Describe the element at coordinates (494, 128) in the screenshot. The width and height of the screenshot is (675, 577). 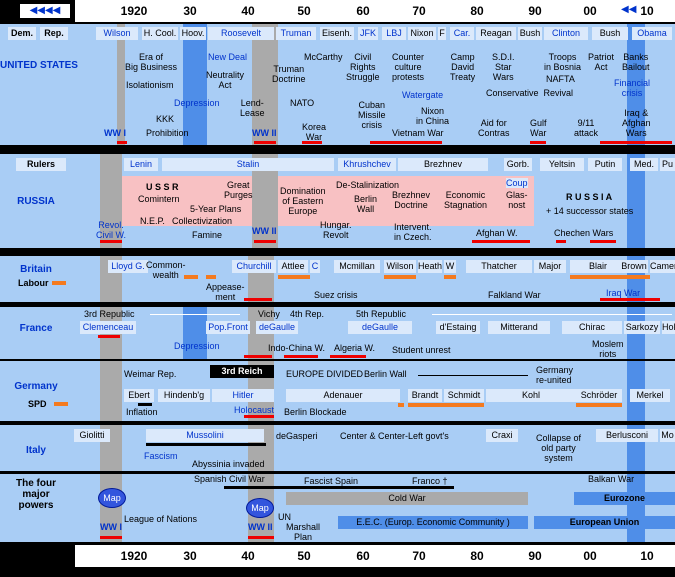
I see `aid-contras: Aid for Contras` at that location.